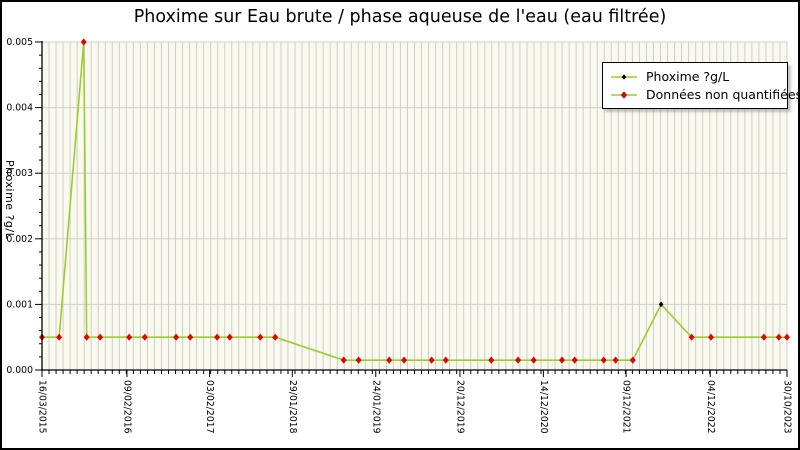  I want to click on svg-text: 0.001, so click(19, 304).